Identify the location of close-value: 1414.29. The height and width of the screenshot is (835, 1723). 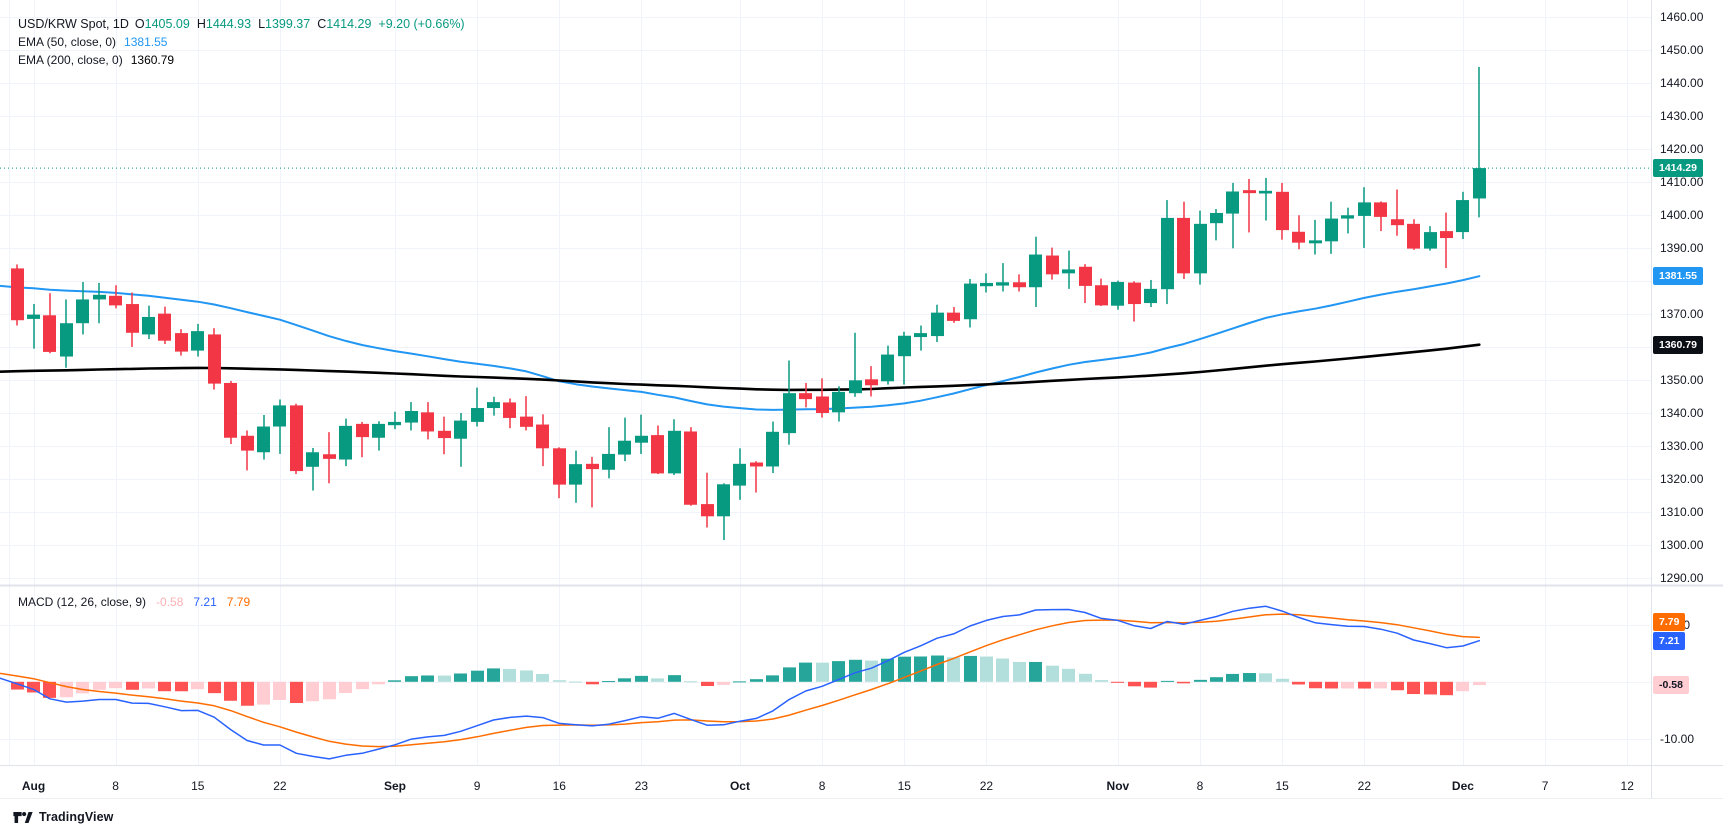
(349, 24).